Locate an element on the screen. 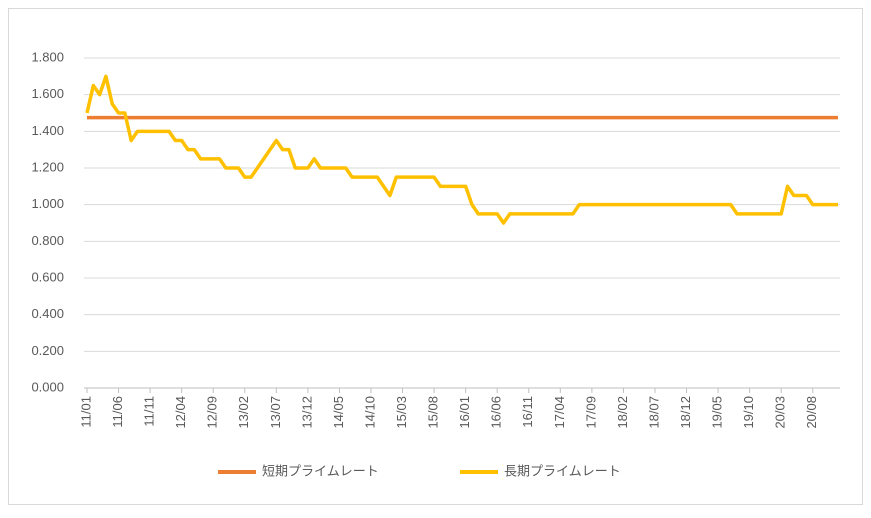 Image resolution: width=871 pixels, height=518 pixels. y-tick-label: 0.400 is located at coordinates (47, 313).